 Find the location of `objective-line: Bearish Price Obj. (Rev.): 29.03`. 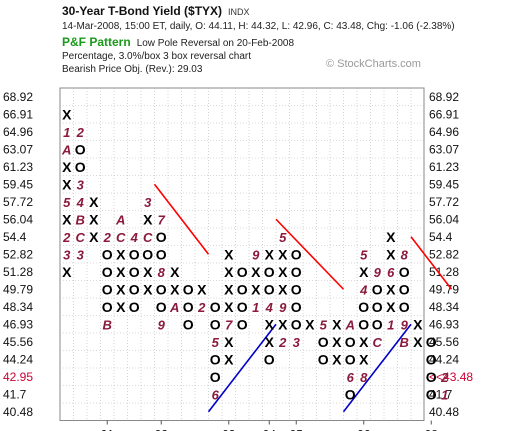

objective-line: Bearish Price Obj. (Rev.): 29.03 is located at coordinates (132, 69).